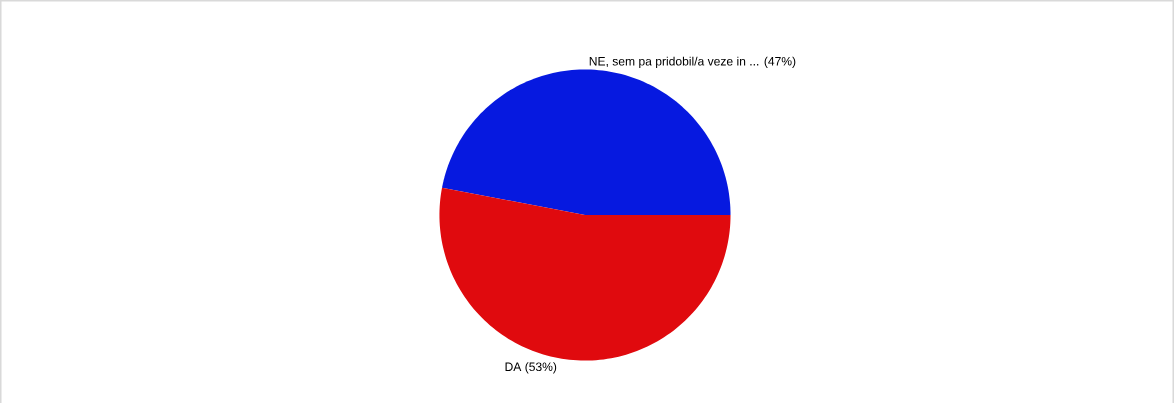 The width and height of the screenshot is (1174, 404). I want to click on data-label: (53%), so click(541, 368).